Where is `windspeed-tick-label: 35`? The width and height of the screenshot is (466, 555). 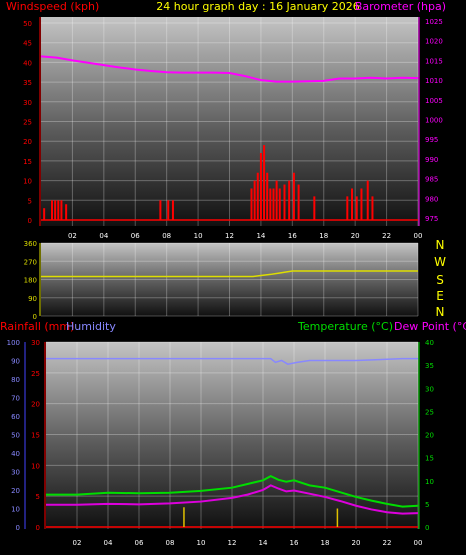
windspeed-tick-label: 35 is located at coordinates (27, 83).